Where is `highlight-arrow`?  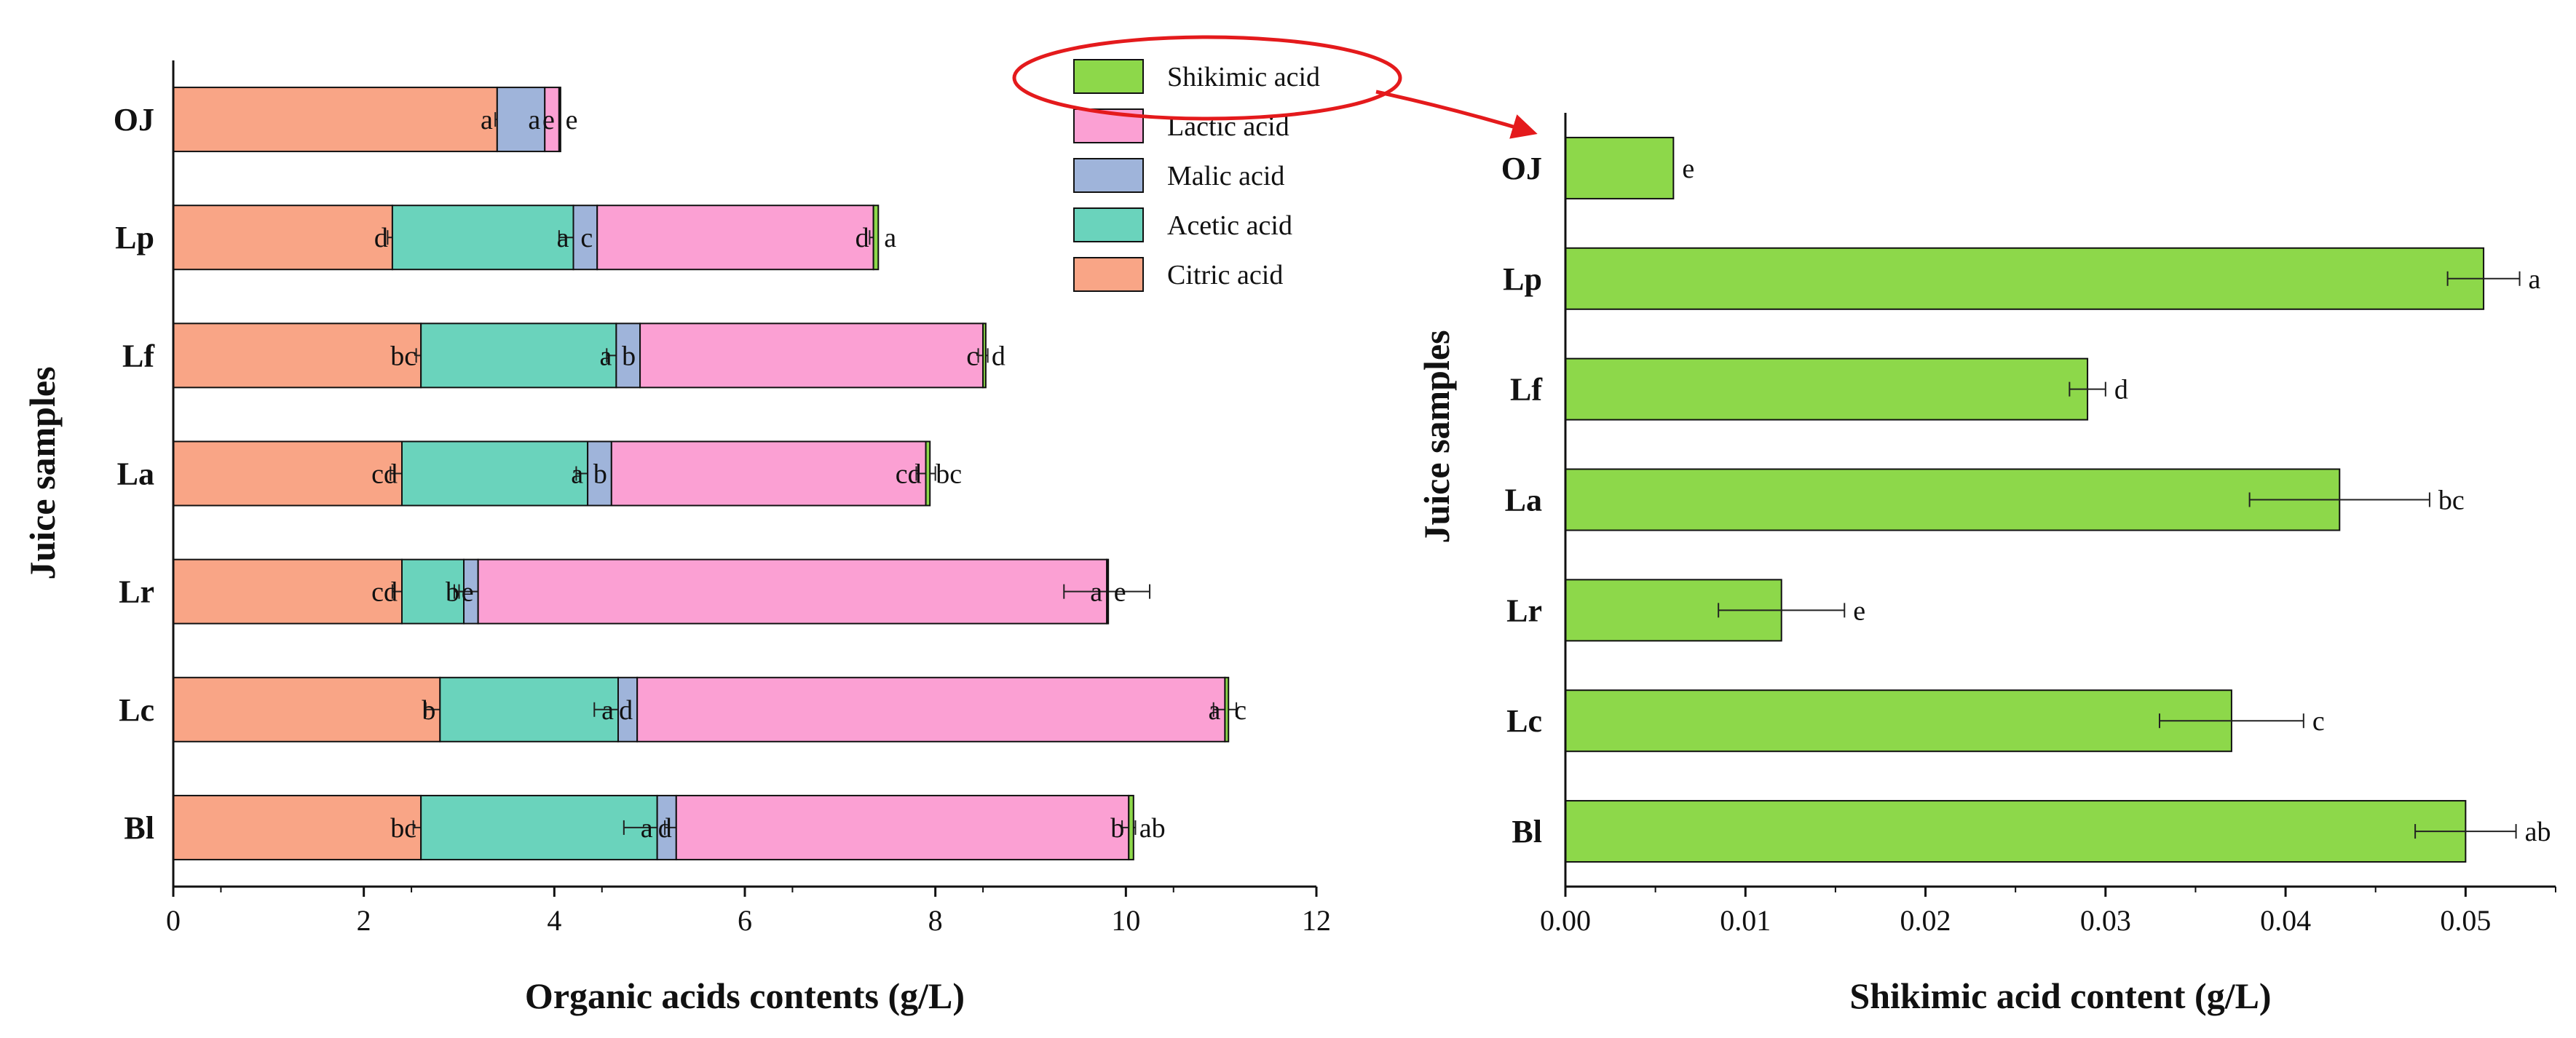 highlight-arrow is located at coordinates (1456, 114).